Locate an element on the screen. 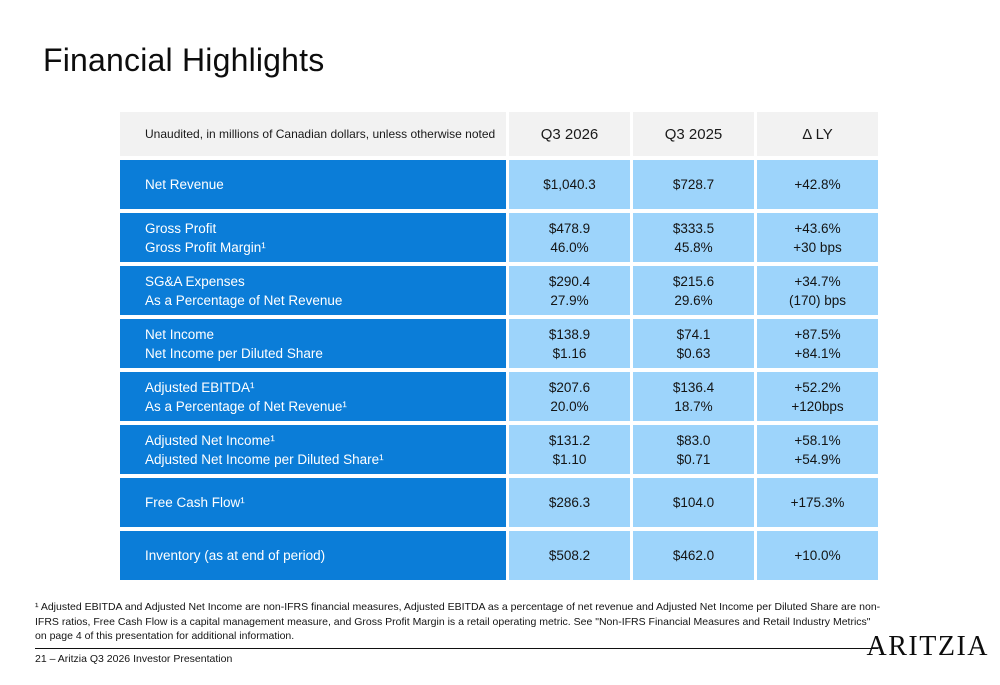  value: +34.7% is located at coordinates (817, 281).